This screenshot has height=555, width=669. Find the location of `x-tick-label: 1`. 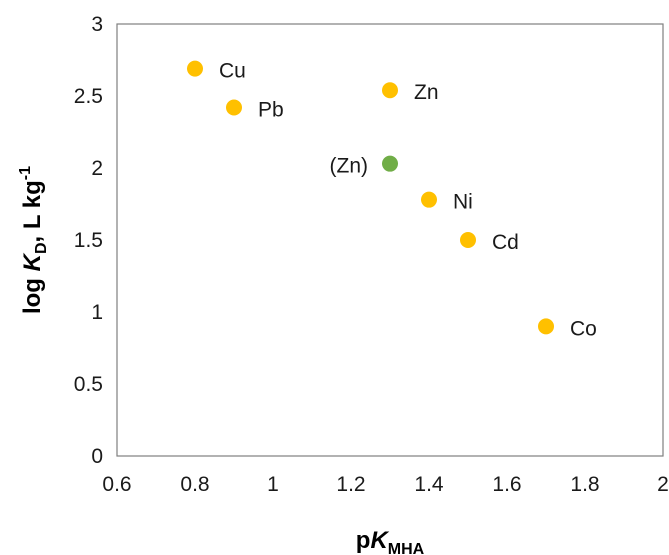

x-tick-label: 1 is located at coordinates (273, 484).